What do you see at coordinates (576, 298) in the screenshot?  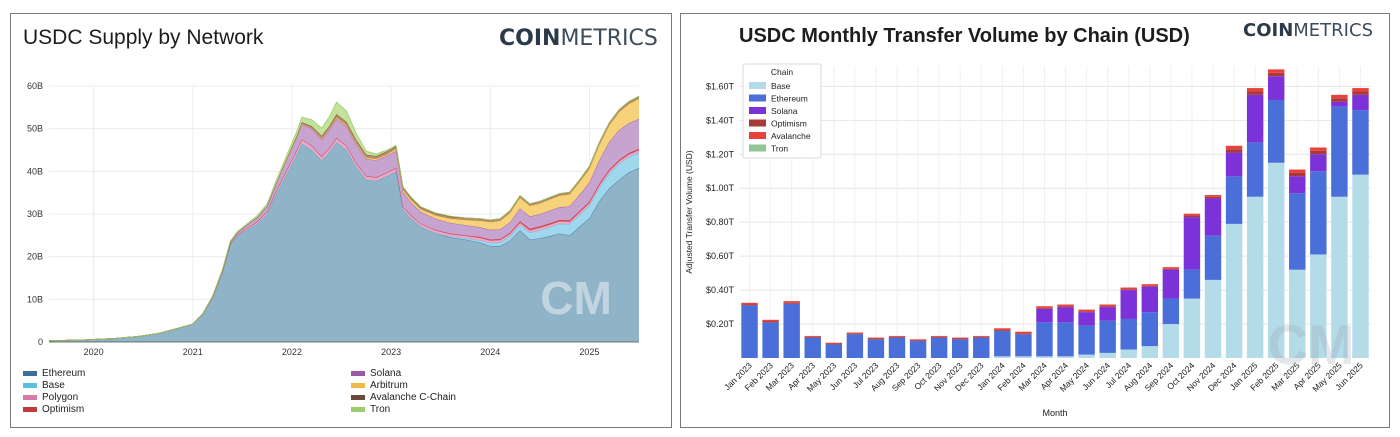 I see `cm-watermark: CM` at bounding box center [576, 298].